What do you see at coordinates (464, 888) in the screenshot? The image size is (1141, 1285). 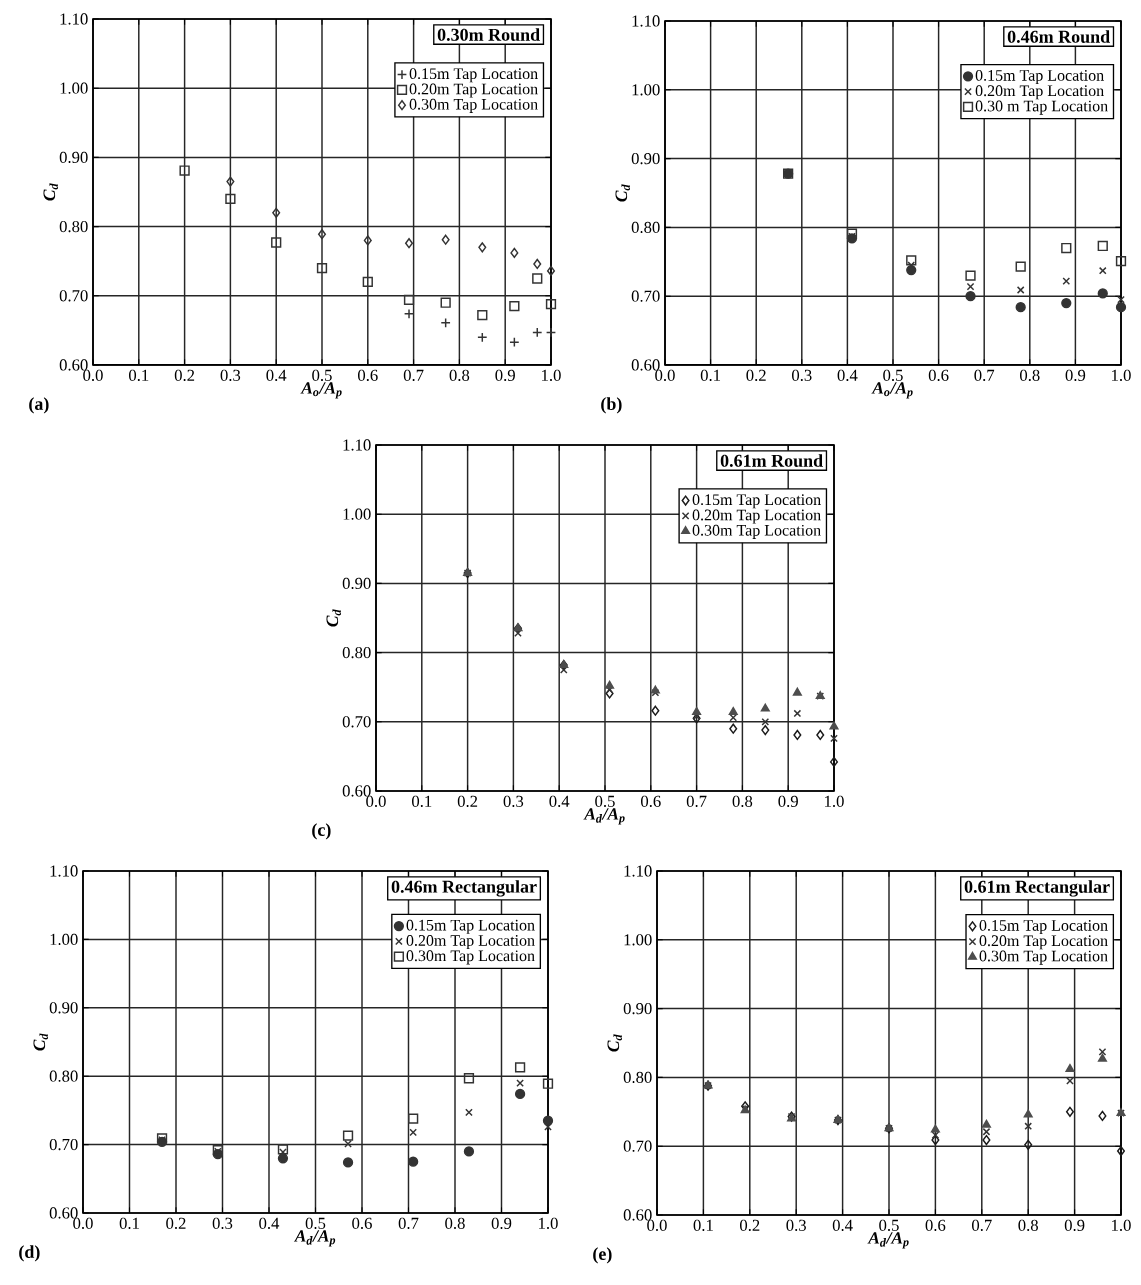 I see `chart-title: 0.46m Rectangular` at bounding box center [464, 888].